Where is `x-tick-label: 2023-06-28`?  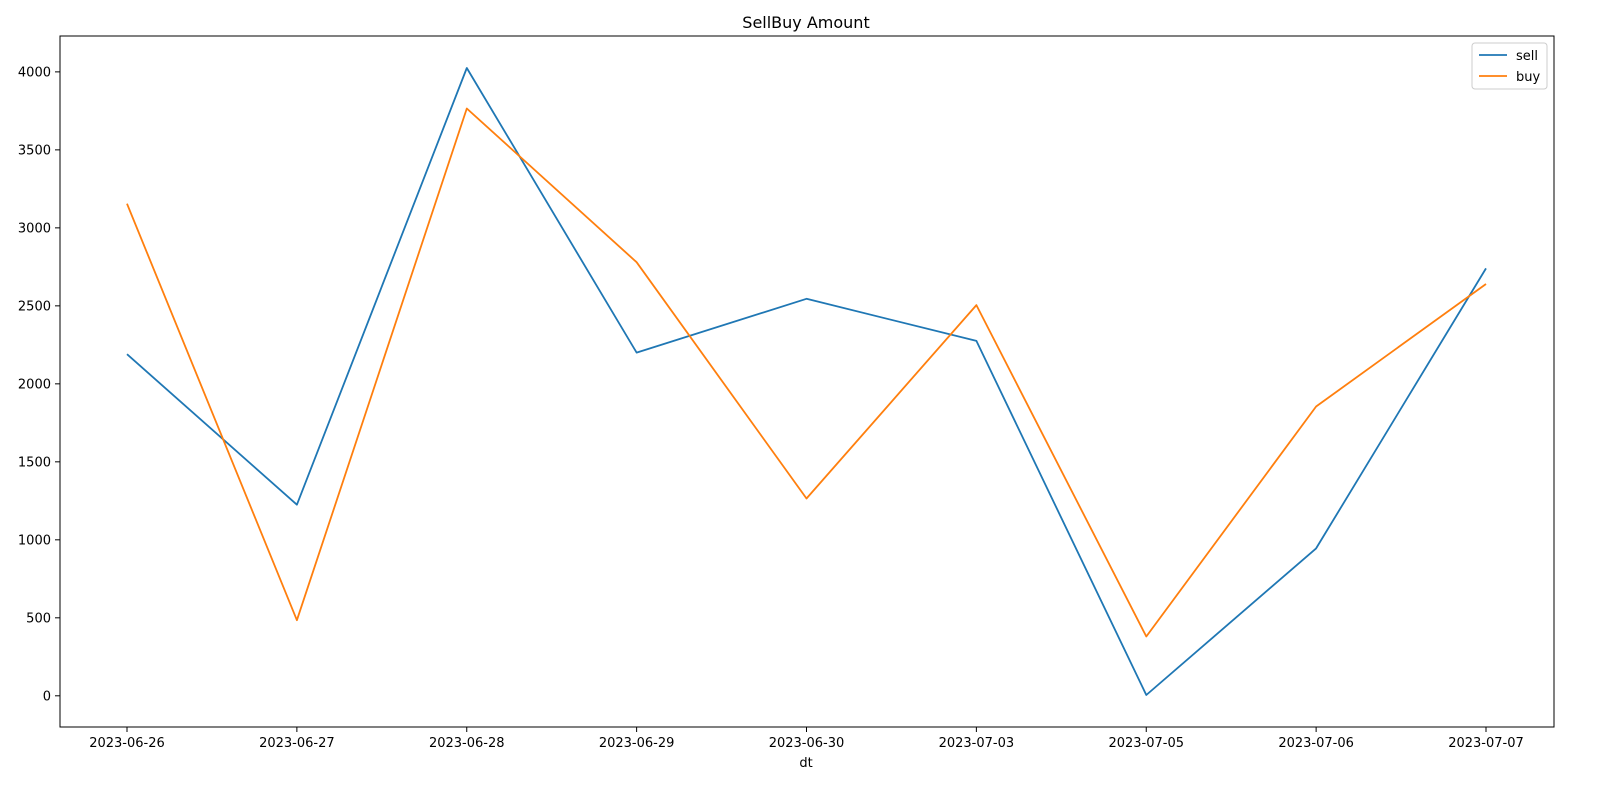
x-tick-label: 2023-06-28 is located at coordinates (467, 743).